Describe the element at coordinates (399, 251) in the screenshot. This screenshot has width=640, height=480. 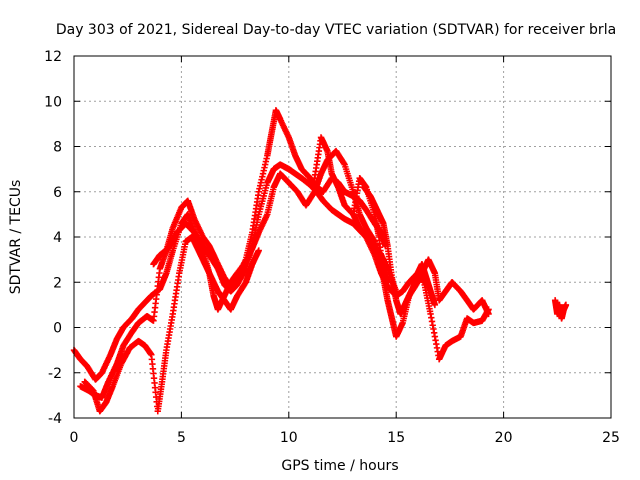
I see `series-track-g` at that location.